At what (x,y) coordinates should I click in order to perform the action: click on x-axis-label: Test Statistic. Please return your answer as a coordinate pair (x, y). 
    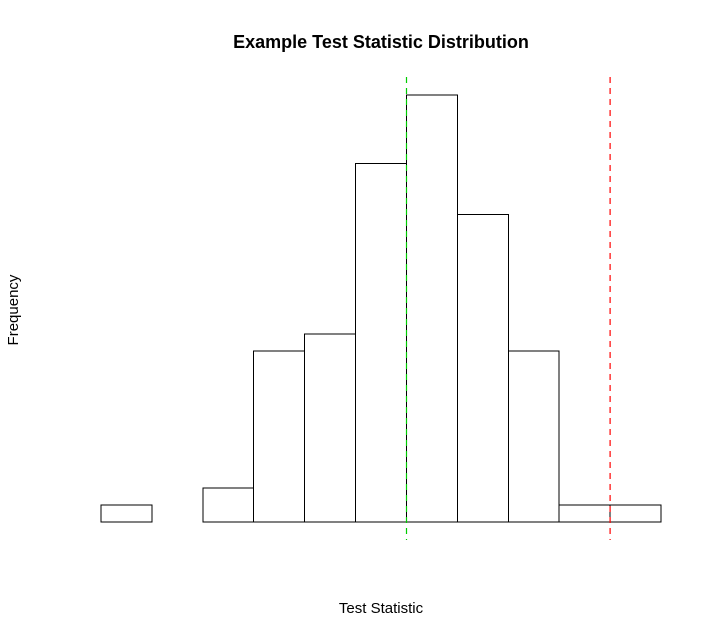
    Looking at the image, I should click on (381, 608).